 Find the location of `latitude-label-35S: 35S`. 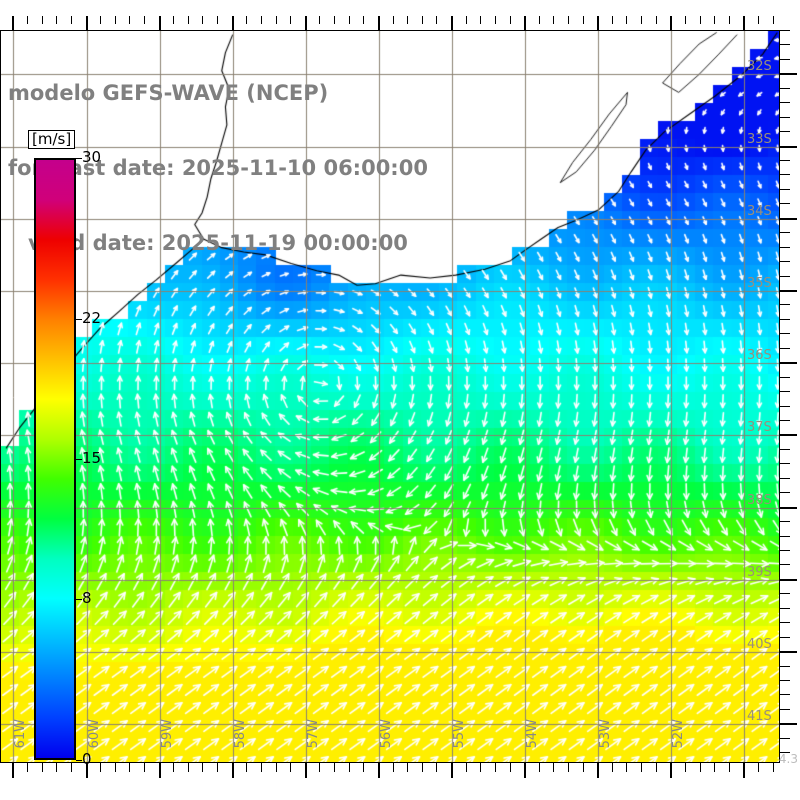

latitude-label-35S: 35S is located at coordinates (759, 283).